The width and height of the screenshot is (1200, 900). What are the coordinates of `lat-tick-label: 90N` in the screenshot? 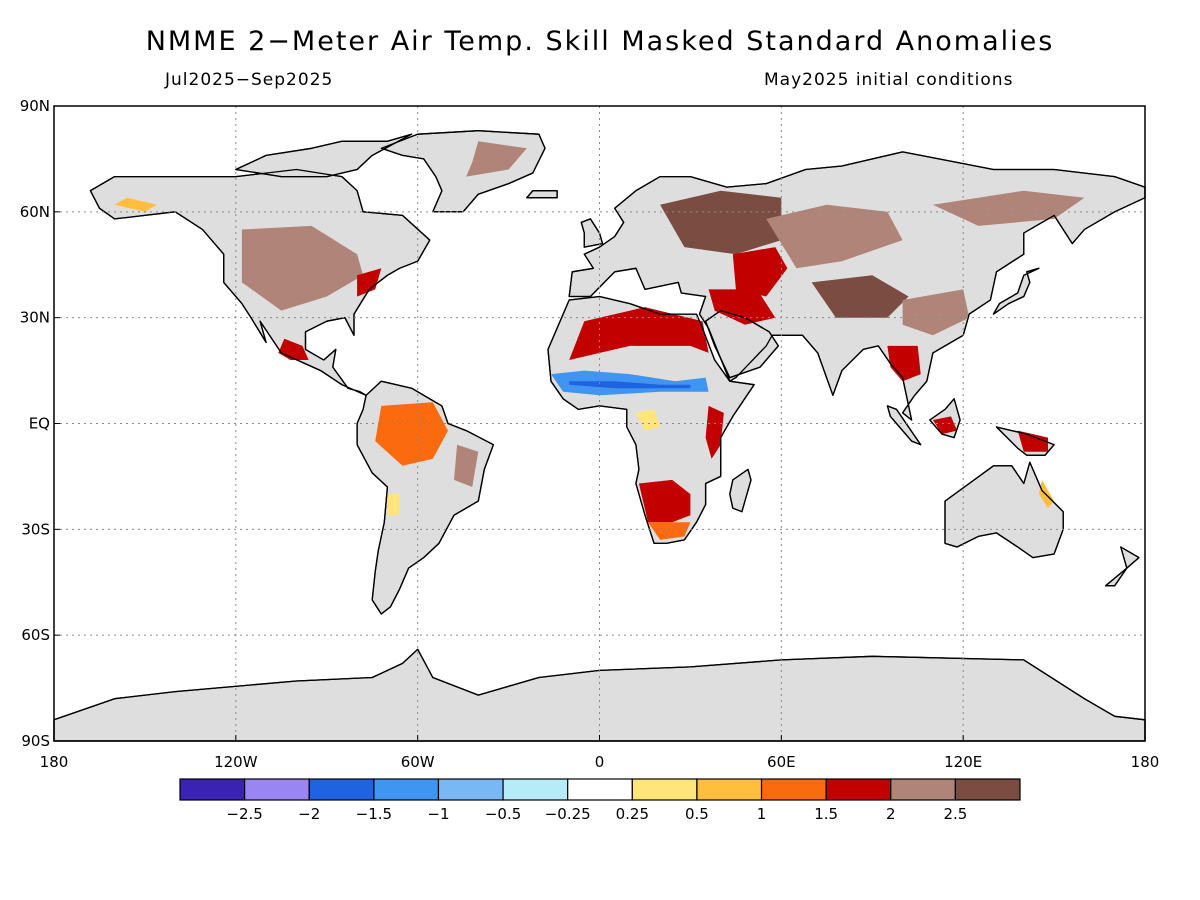 It's located at (35, 106).